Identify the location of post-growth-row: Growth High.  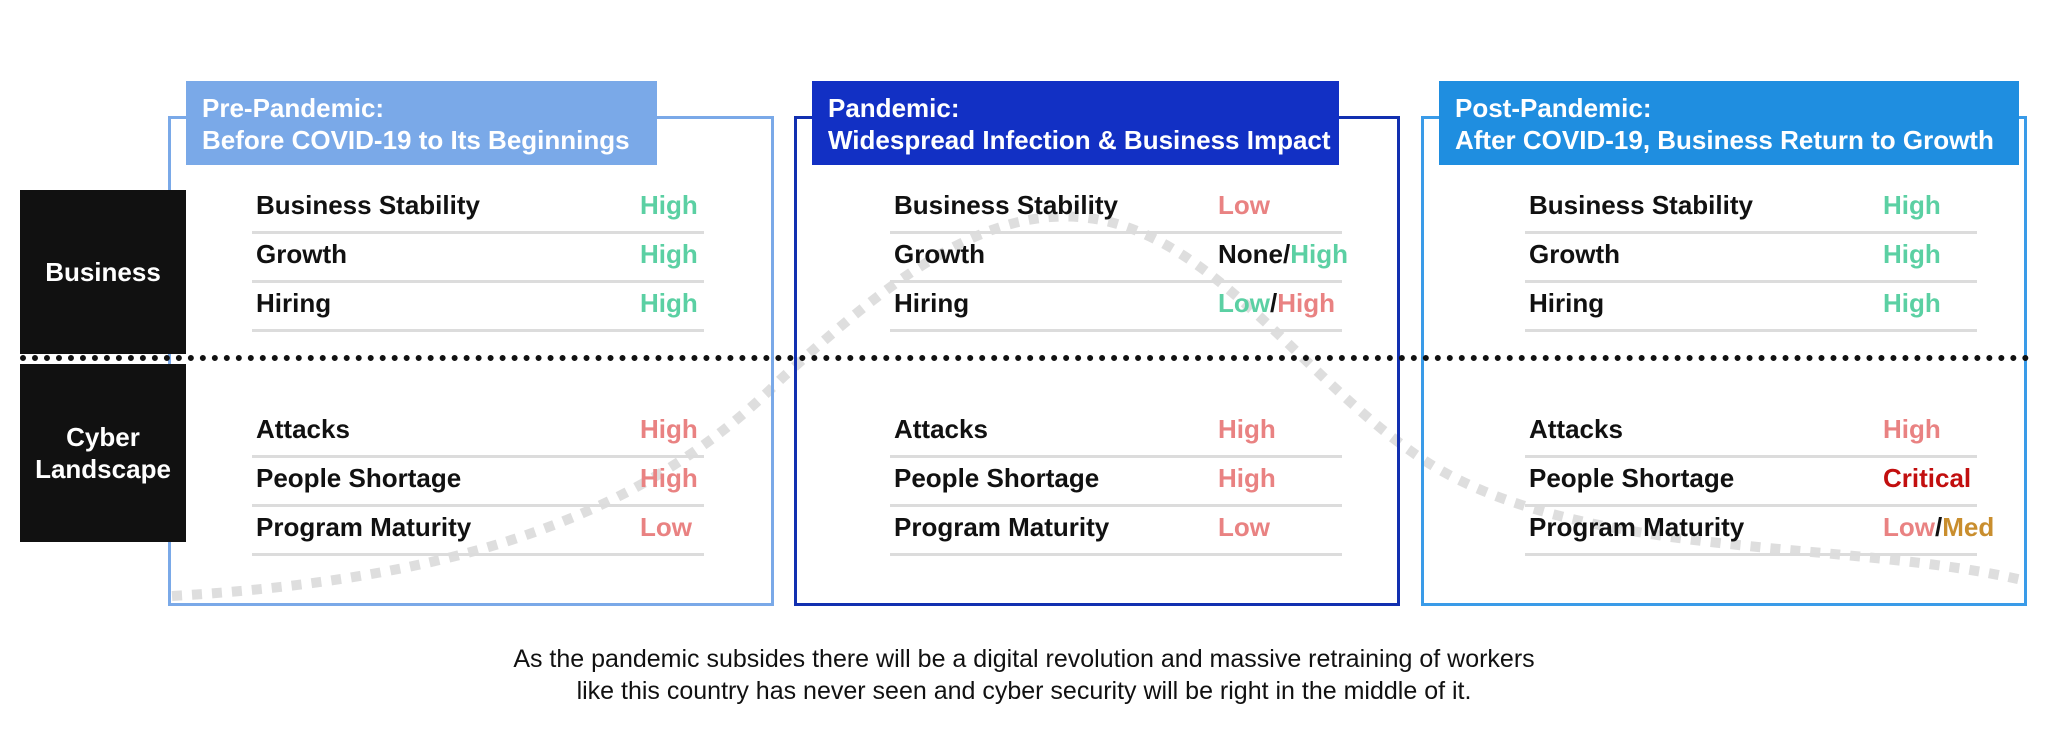
(1751, 259).